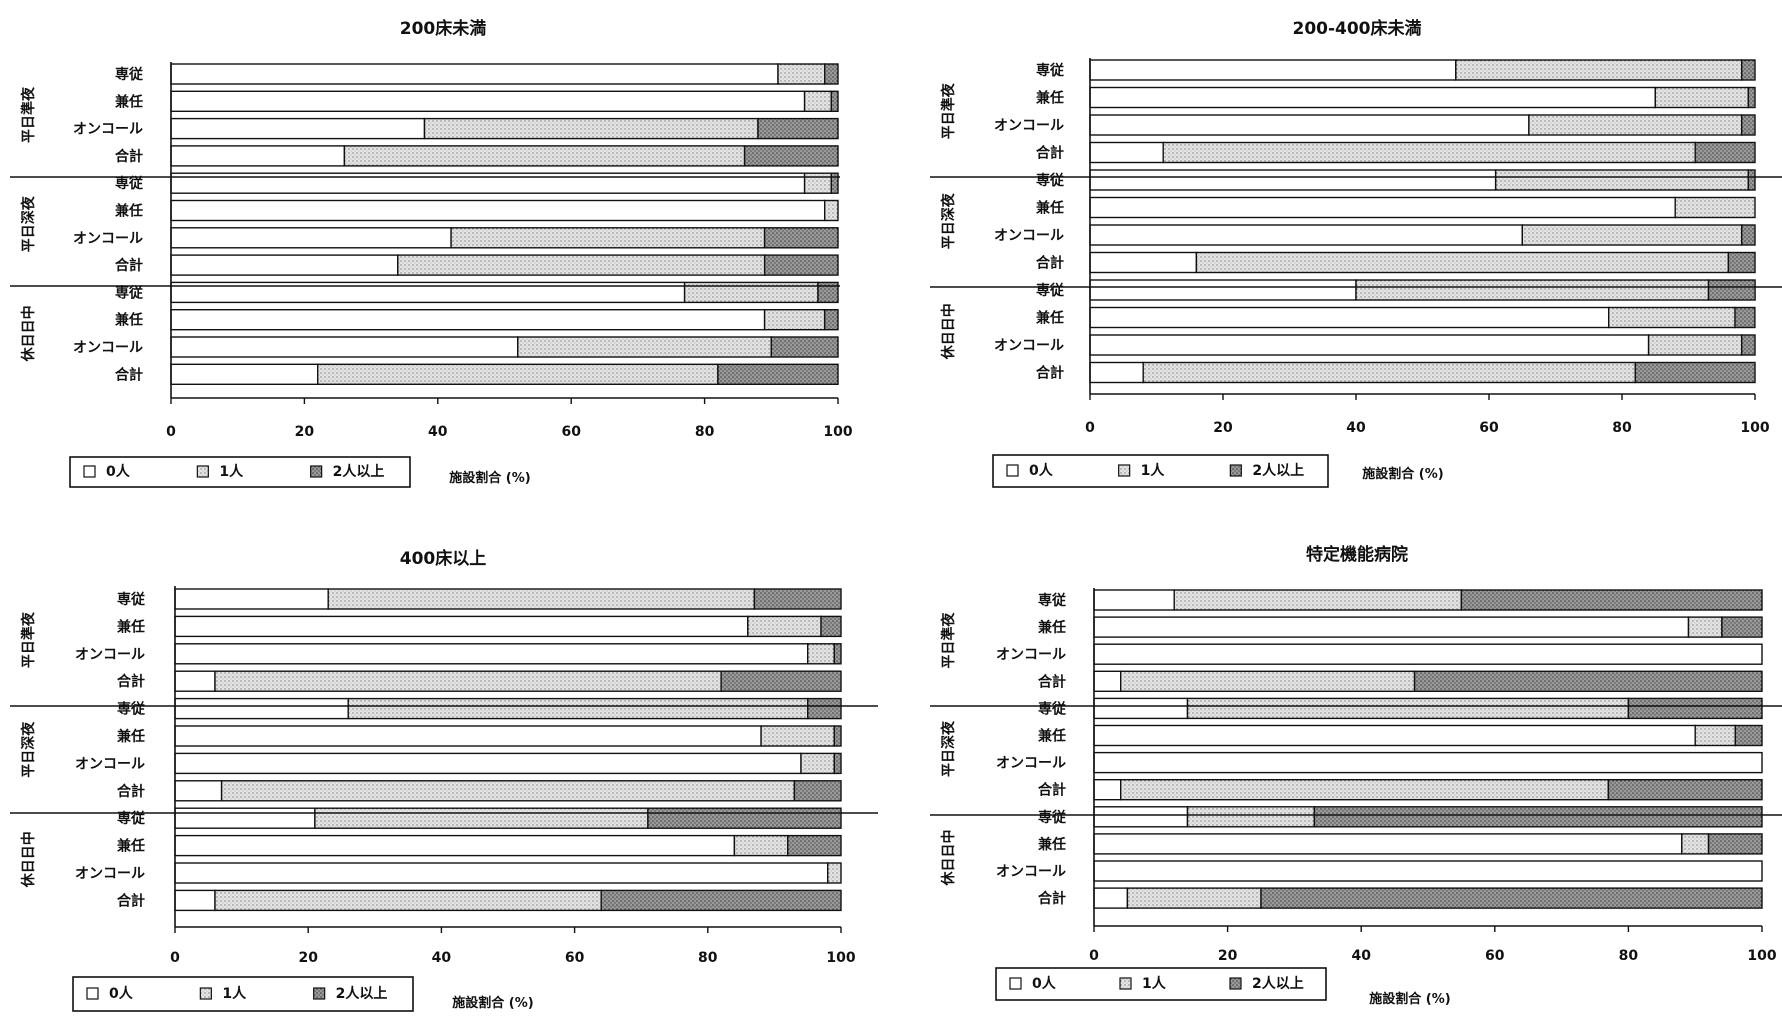 The width and height of the screenshot is (1782, 1017). Describe the element at coordinates (308, 958) in the screenshot. I see `x-tick-label: 20` at that location.